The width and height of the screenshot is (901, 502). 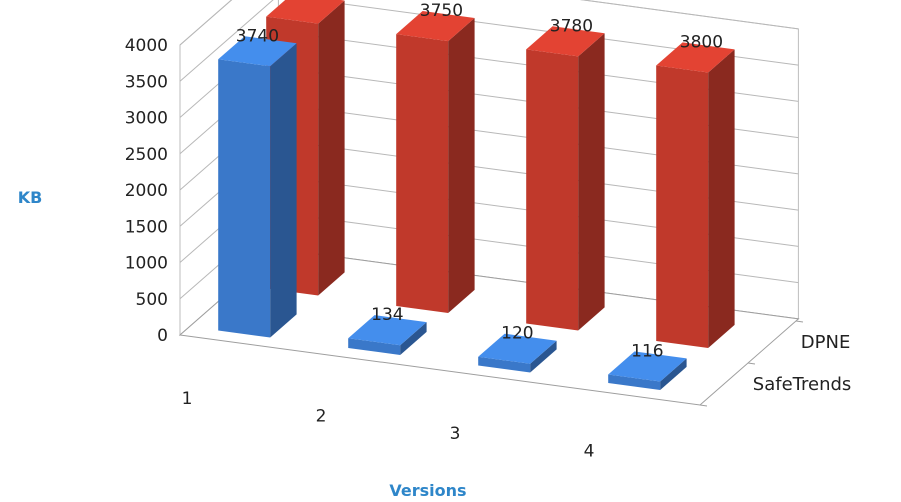 I want to click on bar-safetrends-3: 120, so click(x=517, y=348).